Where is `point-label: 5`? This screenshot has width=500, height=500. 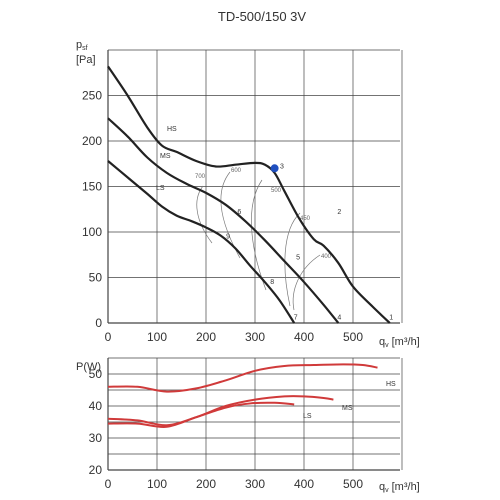
point-label: 5 is located at coordinates (298, 257).